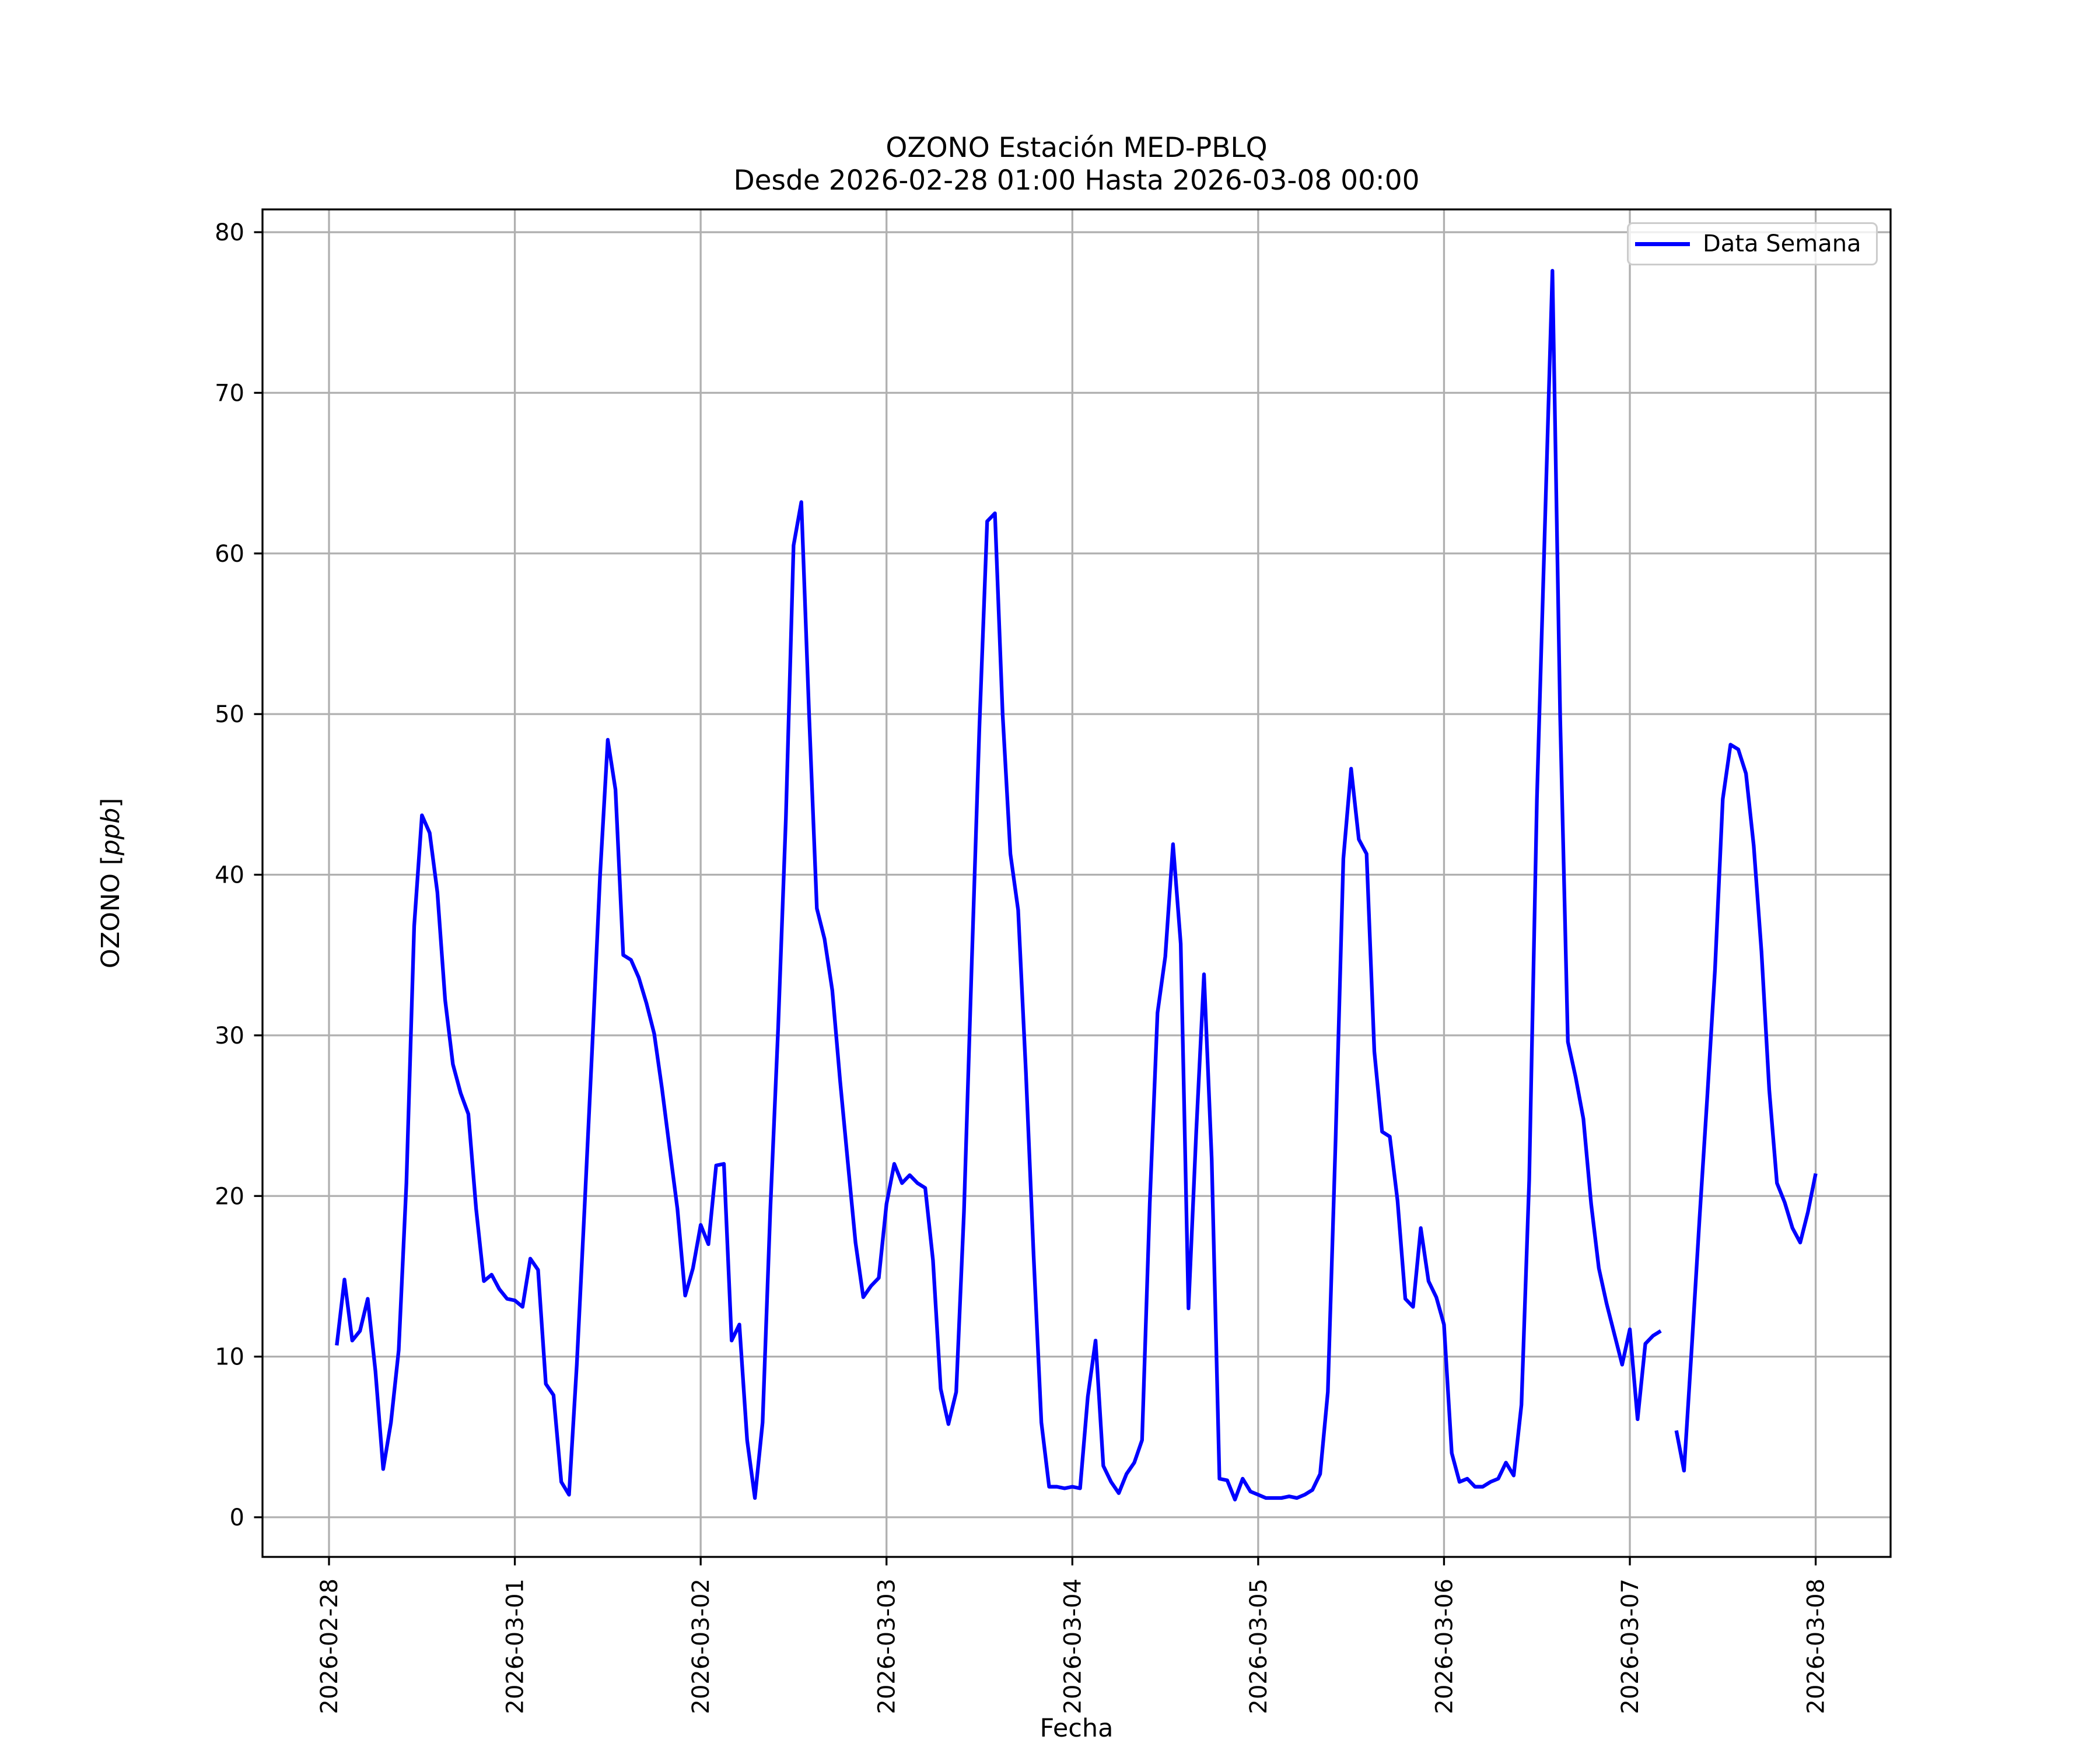  I want to click on y-axis-label-units: ppb, so click(110, 831).